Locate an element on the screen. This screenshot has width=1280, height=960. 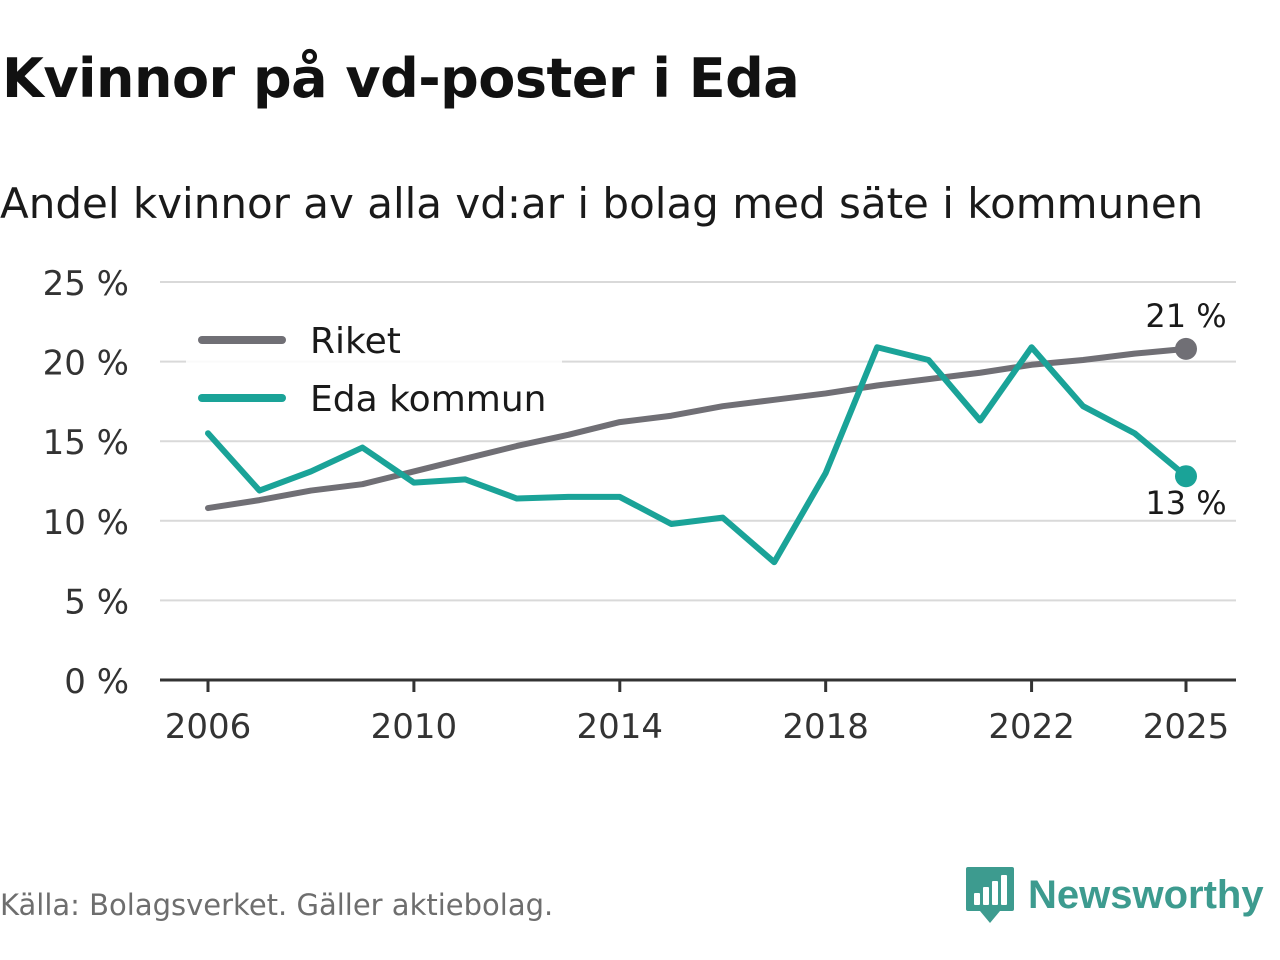
legend: Riket Eda kommun is located at coordinates (374, 370).